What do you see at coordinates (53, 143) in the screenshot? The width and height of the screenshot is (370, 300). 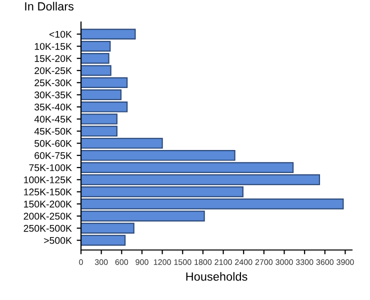 I see `y-tick-label: 50K-60K` at bounding box center [53, 143].